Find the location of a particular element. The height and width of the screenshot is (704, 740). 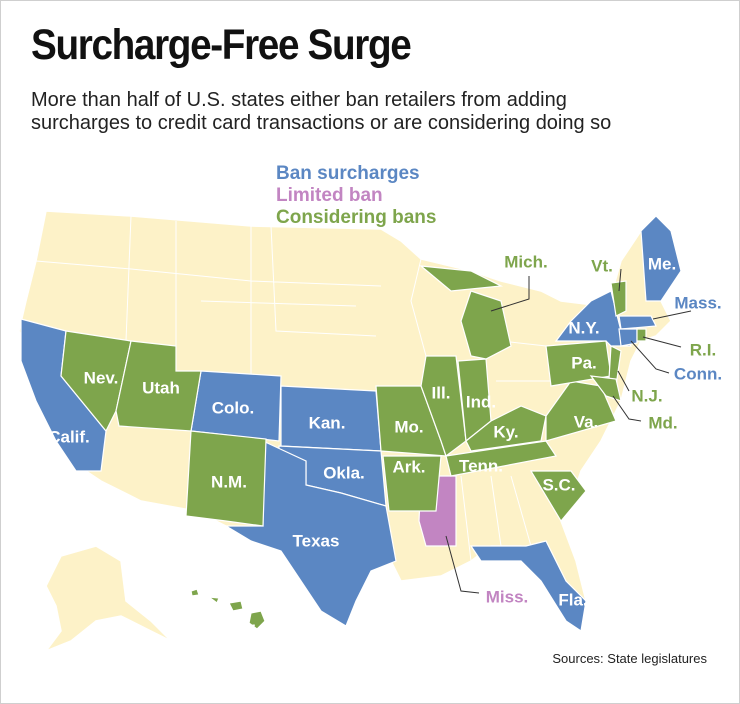

source: Sources: State legislatures is located at coordinates (629, 658).